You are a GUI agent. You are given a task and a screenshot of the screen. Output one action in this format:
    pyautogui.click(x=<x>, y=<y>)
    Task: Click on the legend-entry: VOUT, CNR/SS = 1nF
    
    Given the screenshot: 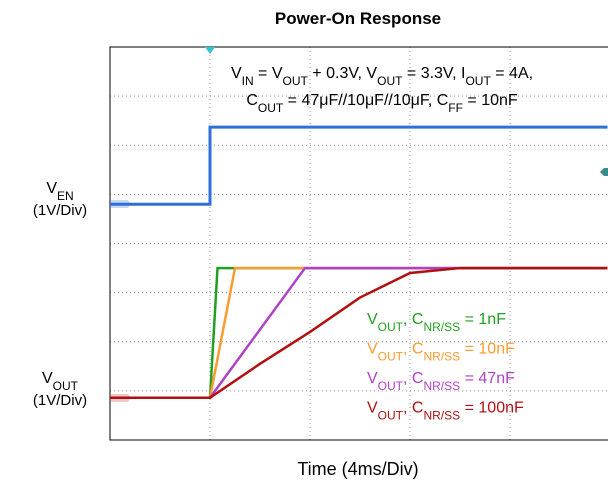 What is the action you would take?
    pyautogui.click(x=436, y=322)
    